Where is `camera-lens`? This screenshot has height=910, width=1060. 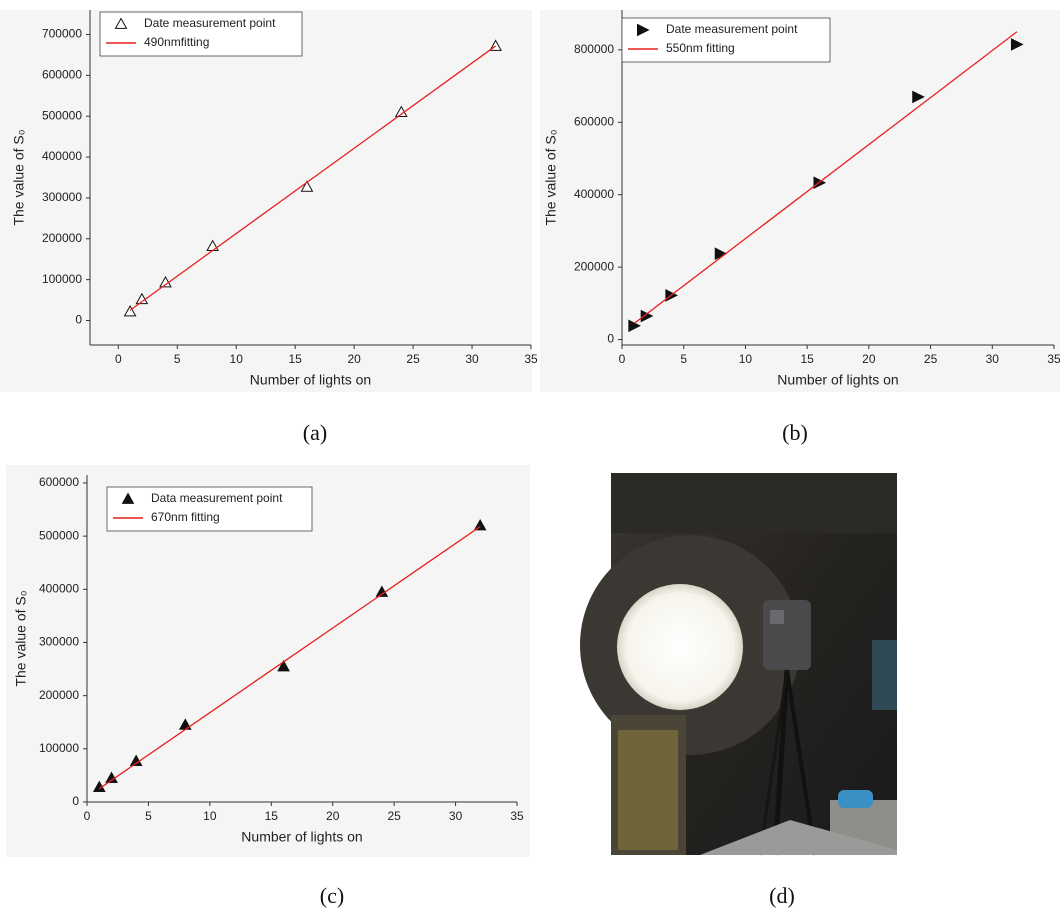
camera-lens is located at coordinates (777, 617).